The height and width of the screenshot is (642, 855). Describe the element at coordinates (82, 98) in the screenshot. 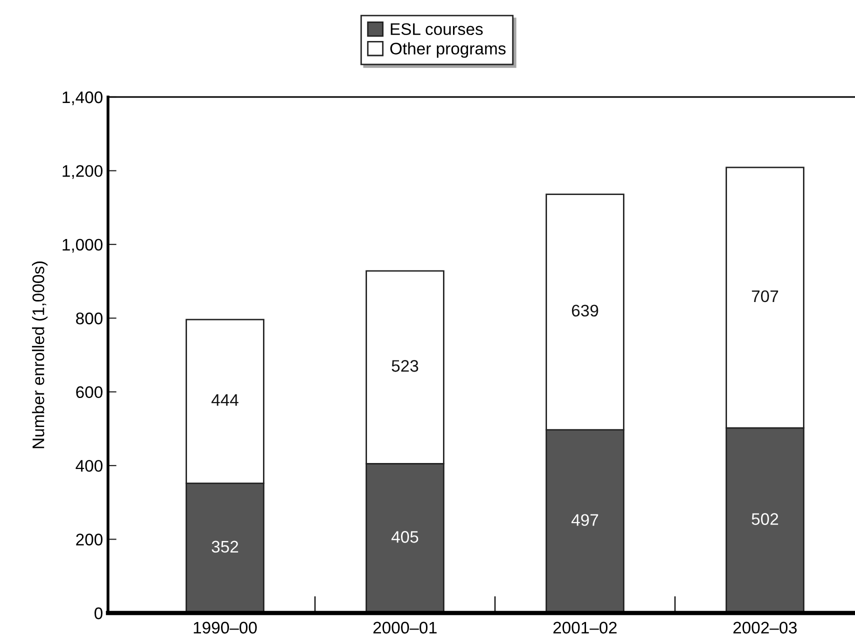

I see `y-tick-label: 1,400` at that location.